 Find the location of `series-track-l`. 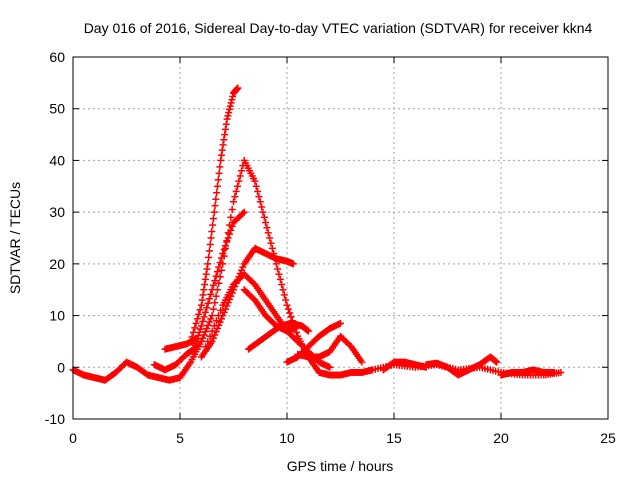

series-track-l is located at coordinates (404, 366).